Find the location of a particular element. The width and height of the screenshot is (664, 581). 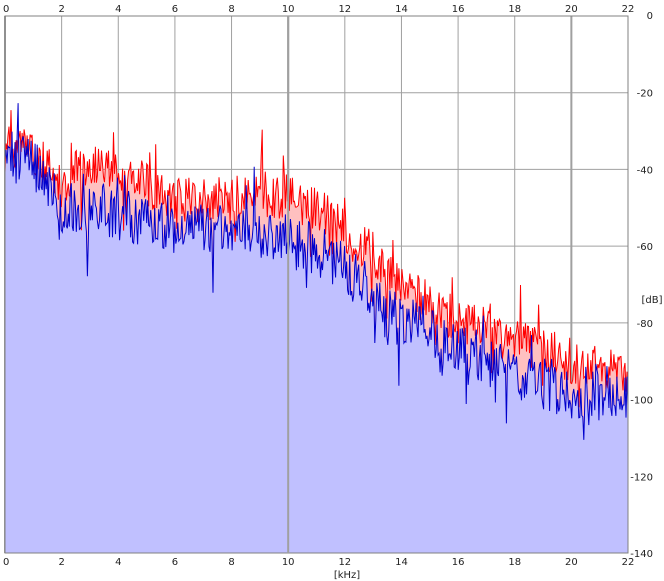

x-tick-label-top: 4 is located at coordinates (118, 9).